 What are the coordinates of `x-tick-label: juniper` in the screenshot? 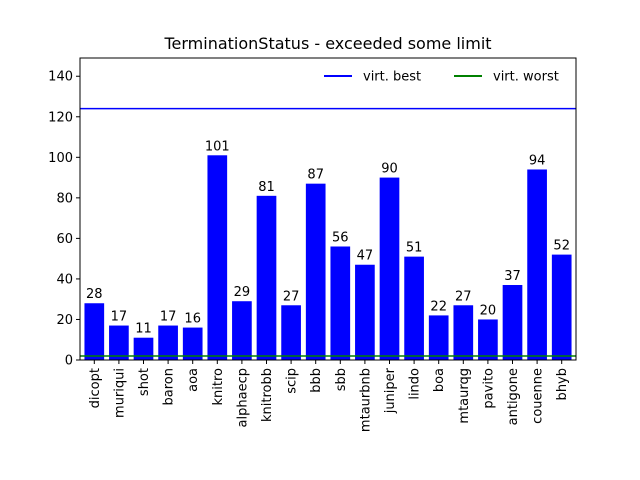 It's located at (390, 390).